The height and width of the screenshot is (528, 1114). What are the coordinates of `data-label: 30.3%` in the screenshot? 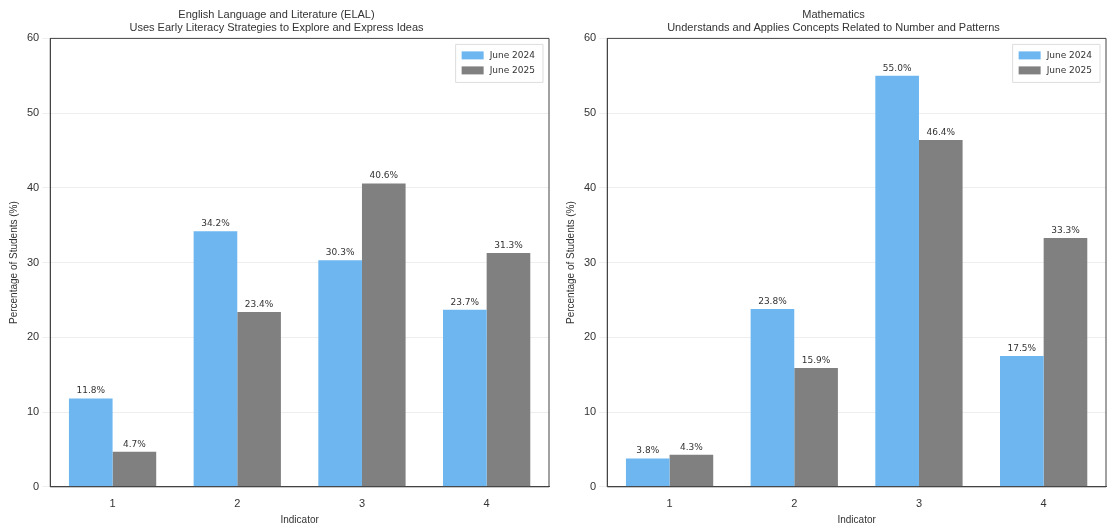 It's located at (340, 252).